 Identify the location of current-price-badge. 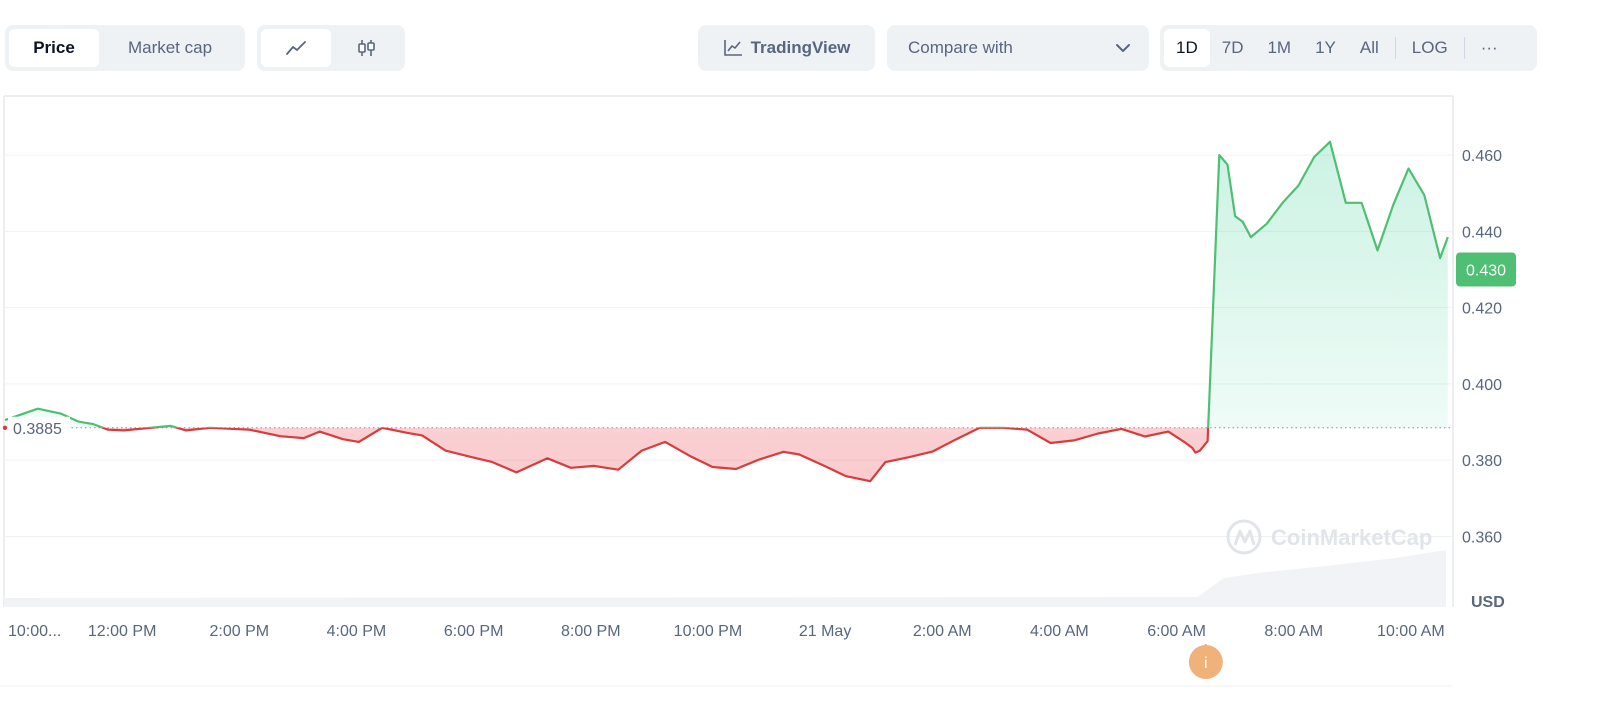
(1486, 269).